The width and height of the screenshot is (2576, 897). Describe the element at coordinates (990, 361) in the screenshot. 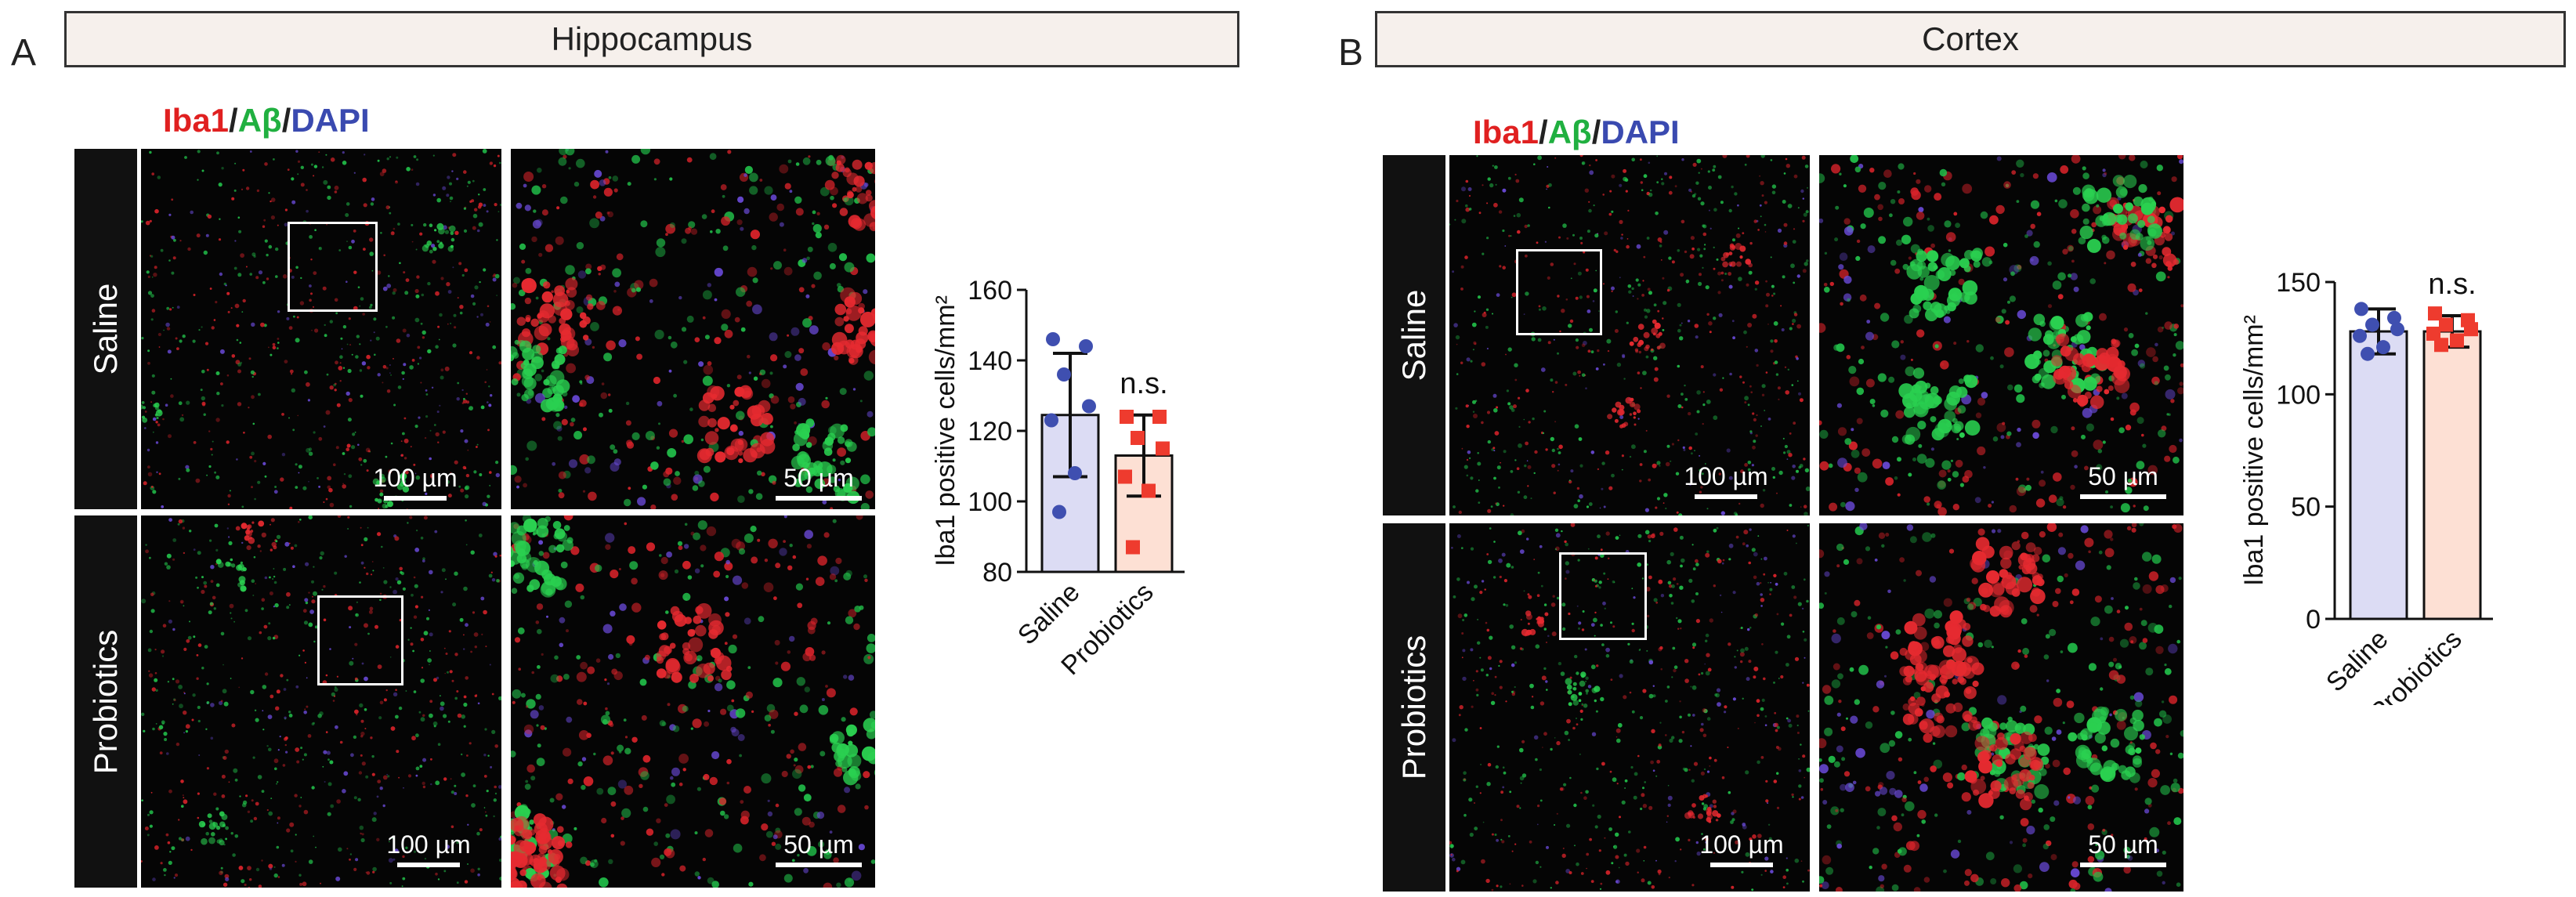

I see `y-tick-label: 140` at that location.